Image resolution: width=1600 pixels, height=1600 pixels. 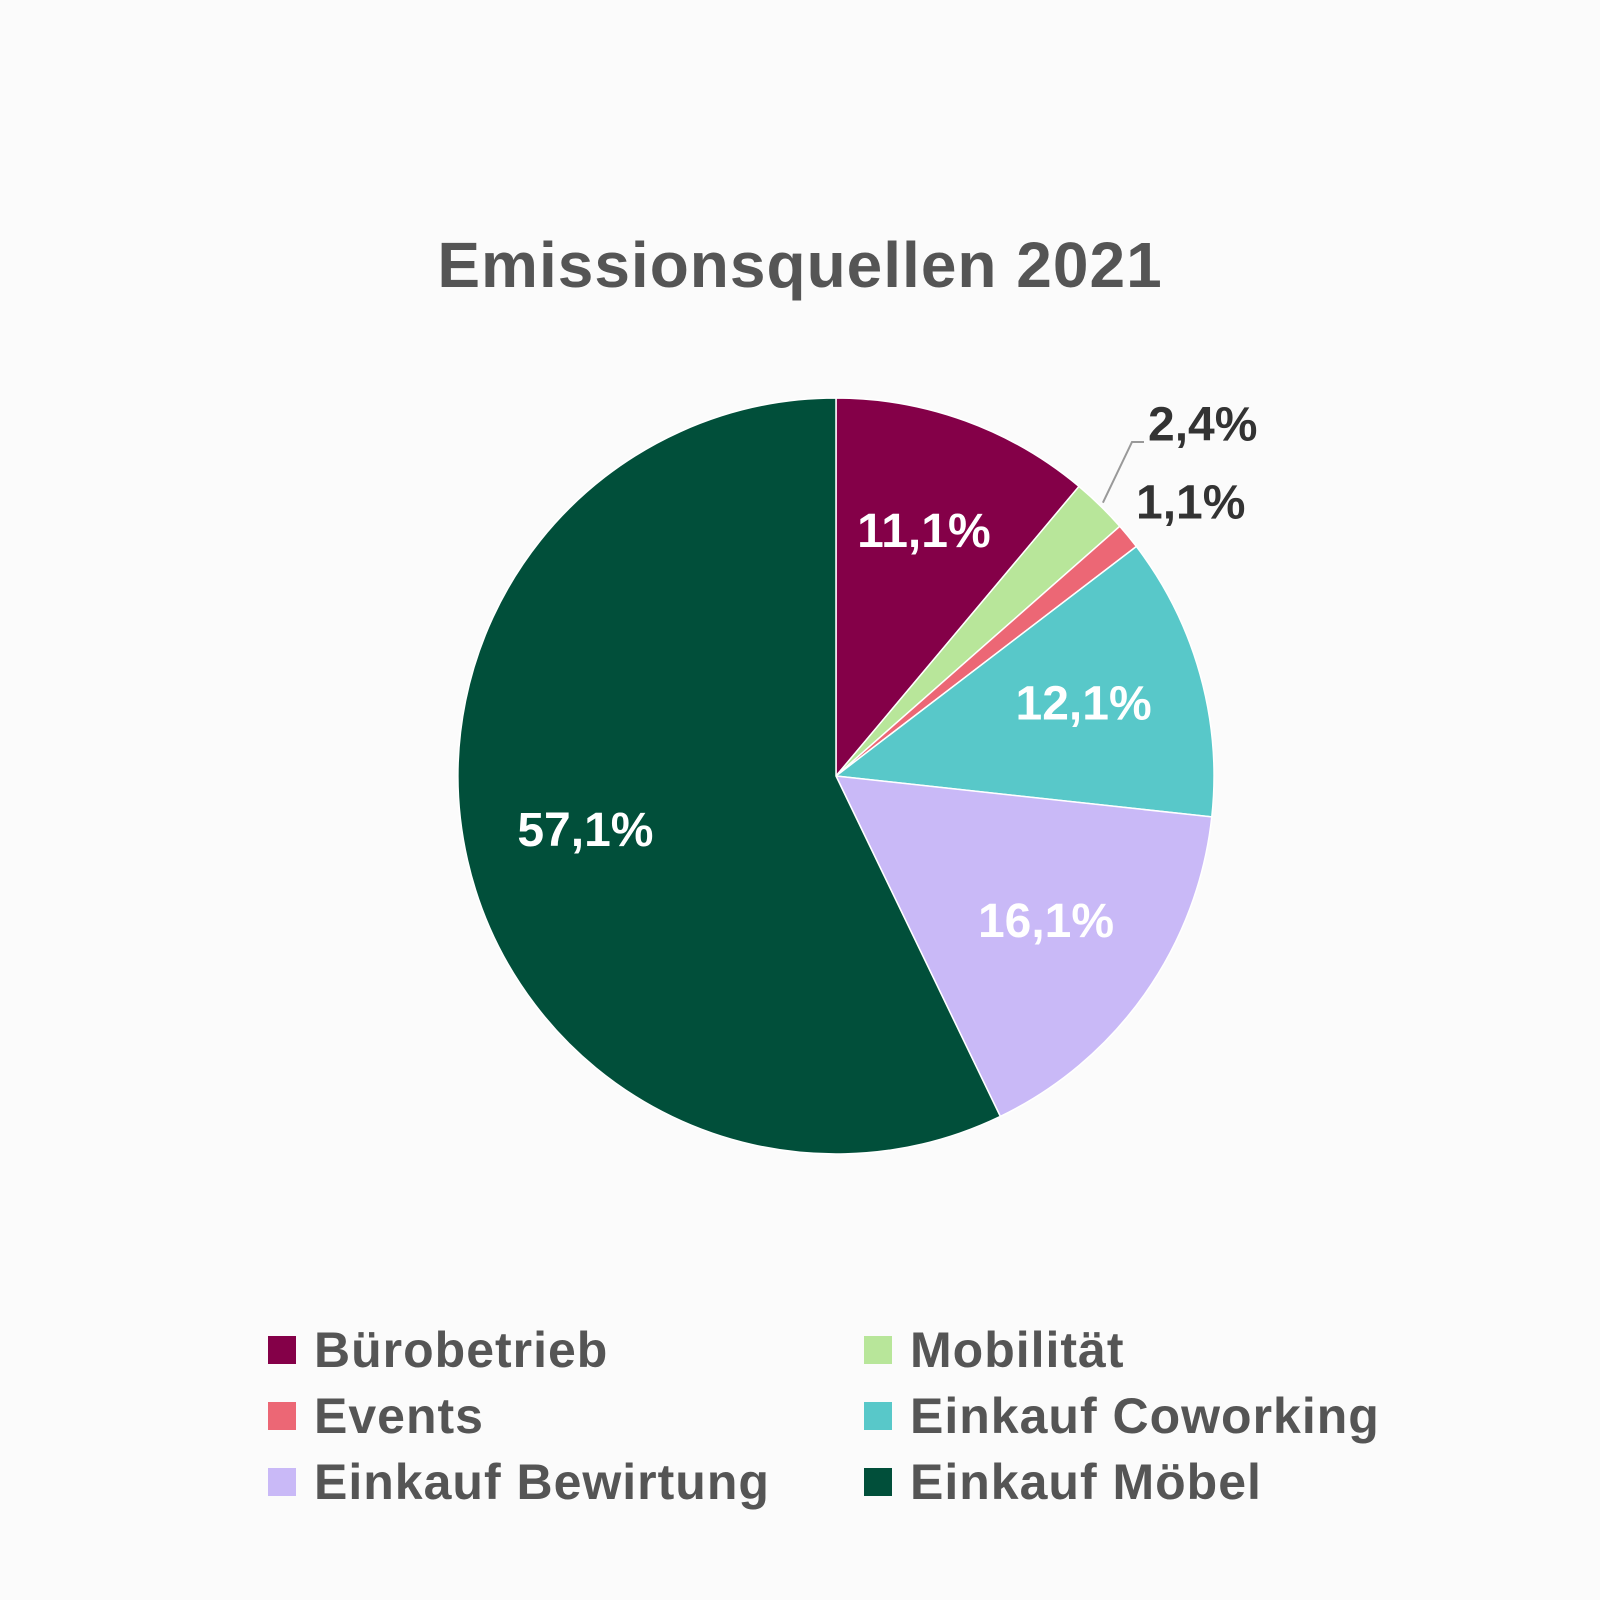 I want to click on chart-title: Emissionsquellen 2021, so click(x=800, y=265).